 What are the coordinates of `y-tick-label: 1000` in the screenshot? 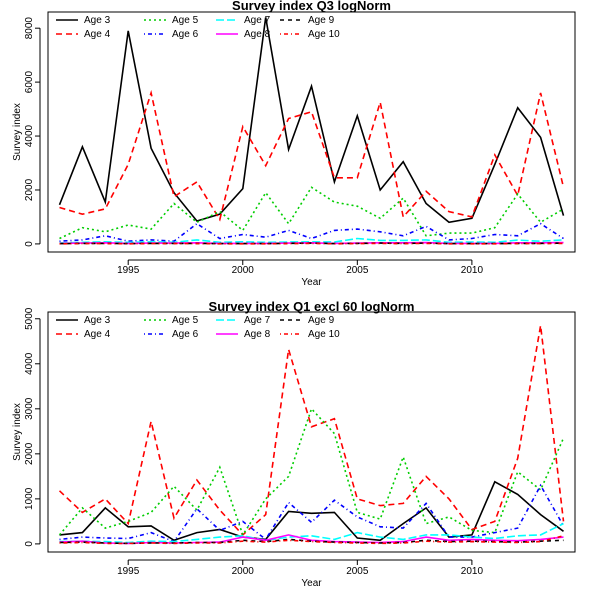 It's located at (29, 498).